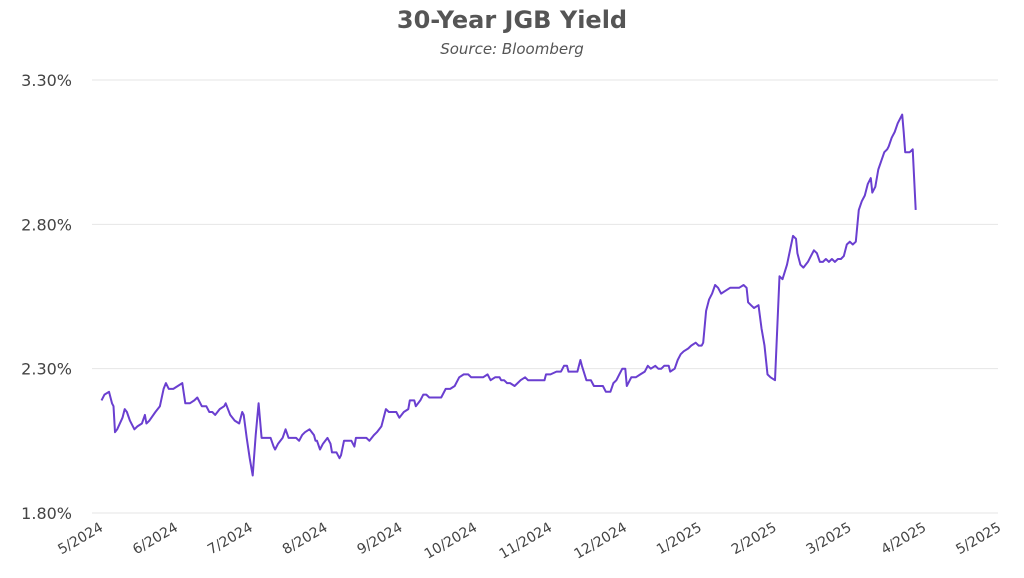 The width and height of the screenshot is (1024, 578). I want to click on x-tick-label: 1/2025, so click(679, 539).